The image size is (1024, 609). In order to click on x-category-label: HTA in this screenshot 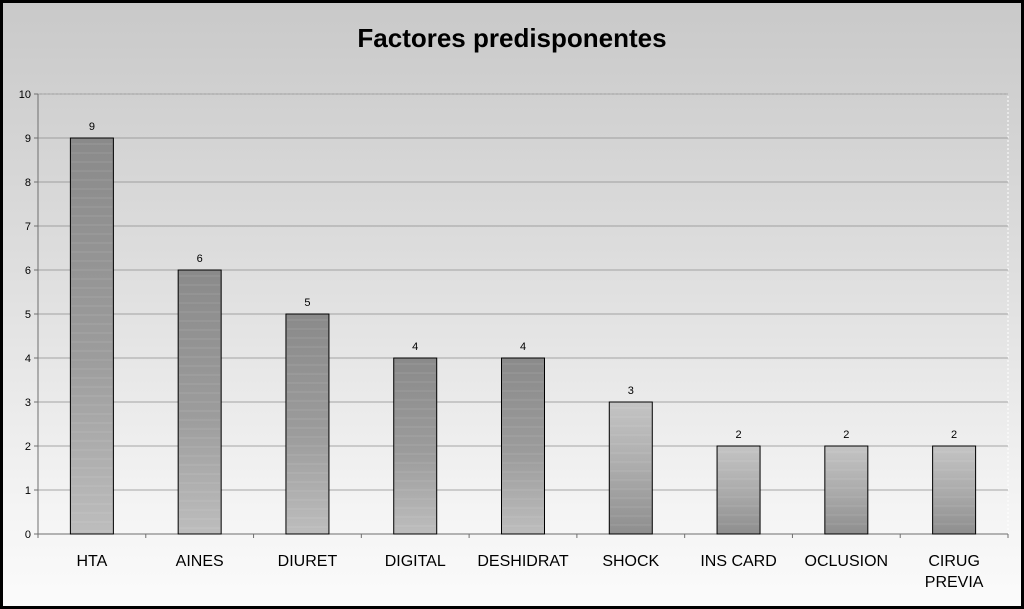, I will do `click(91, 561)`.